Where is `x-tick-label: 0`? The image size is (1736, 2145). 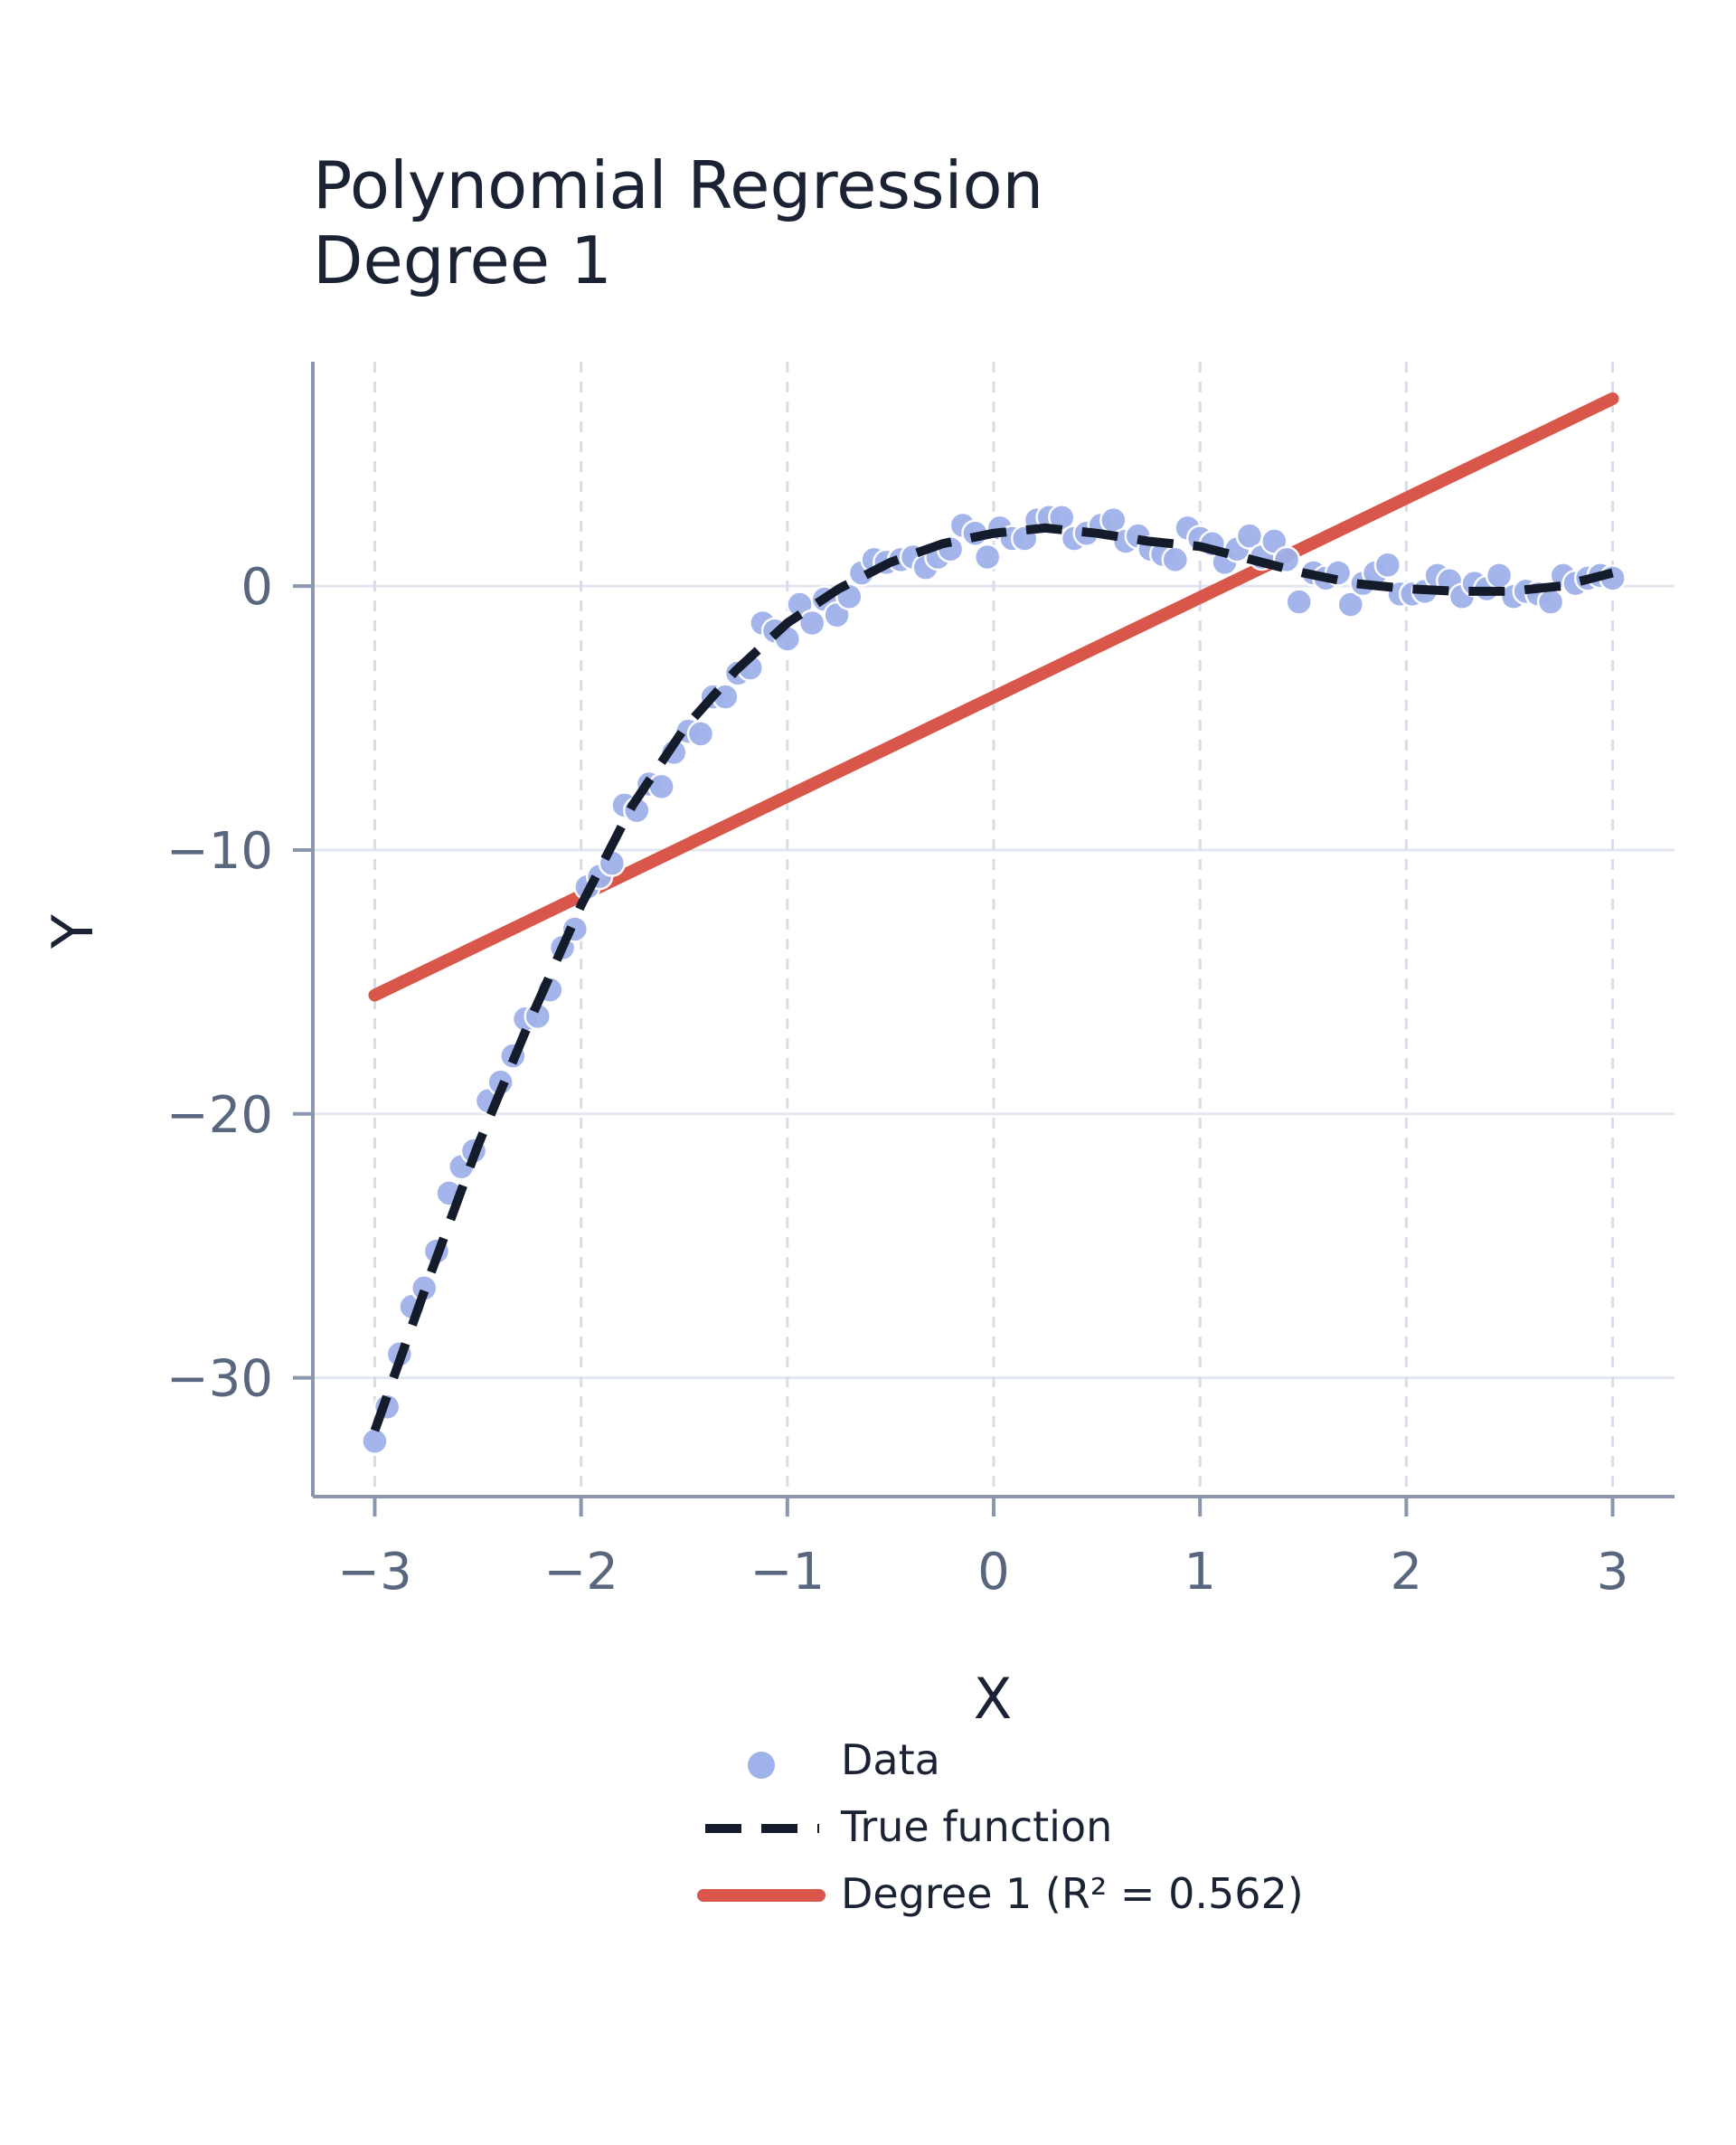 x-tick-label: 0 is located at coordinates (994, 1572).